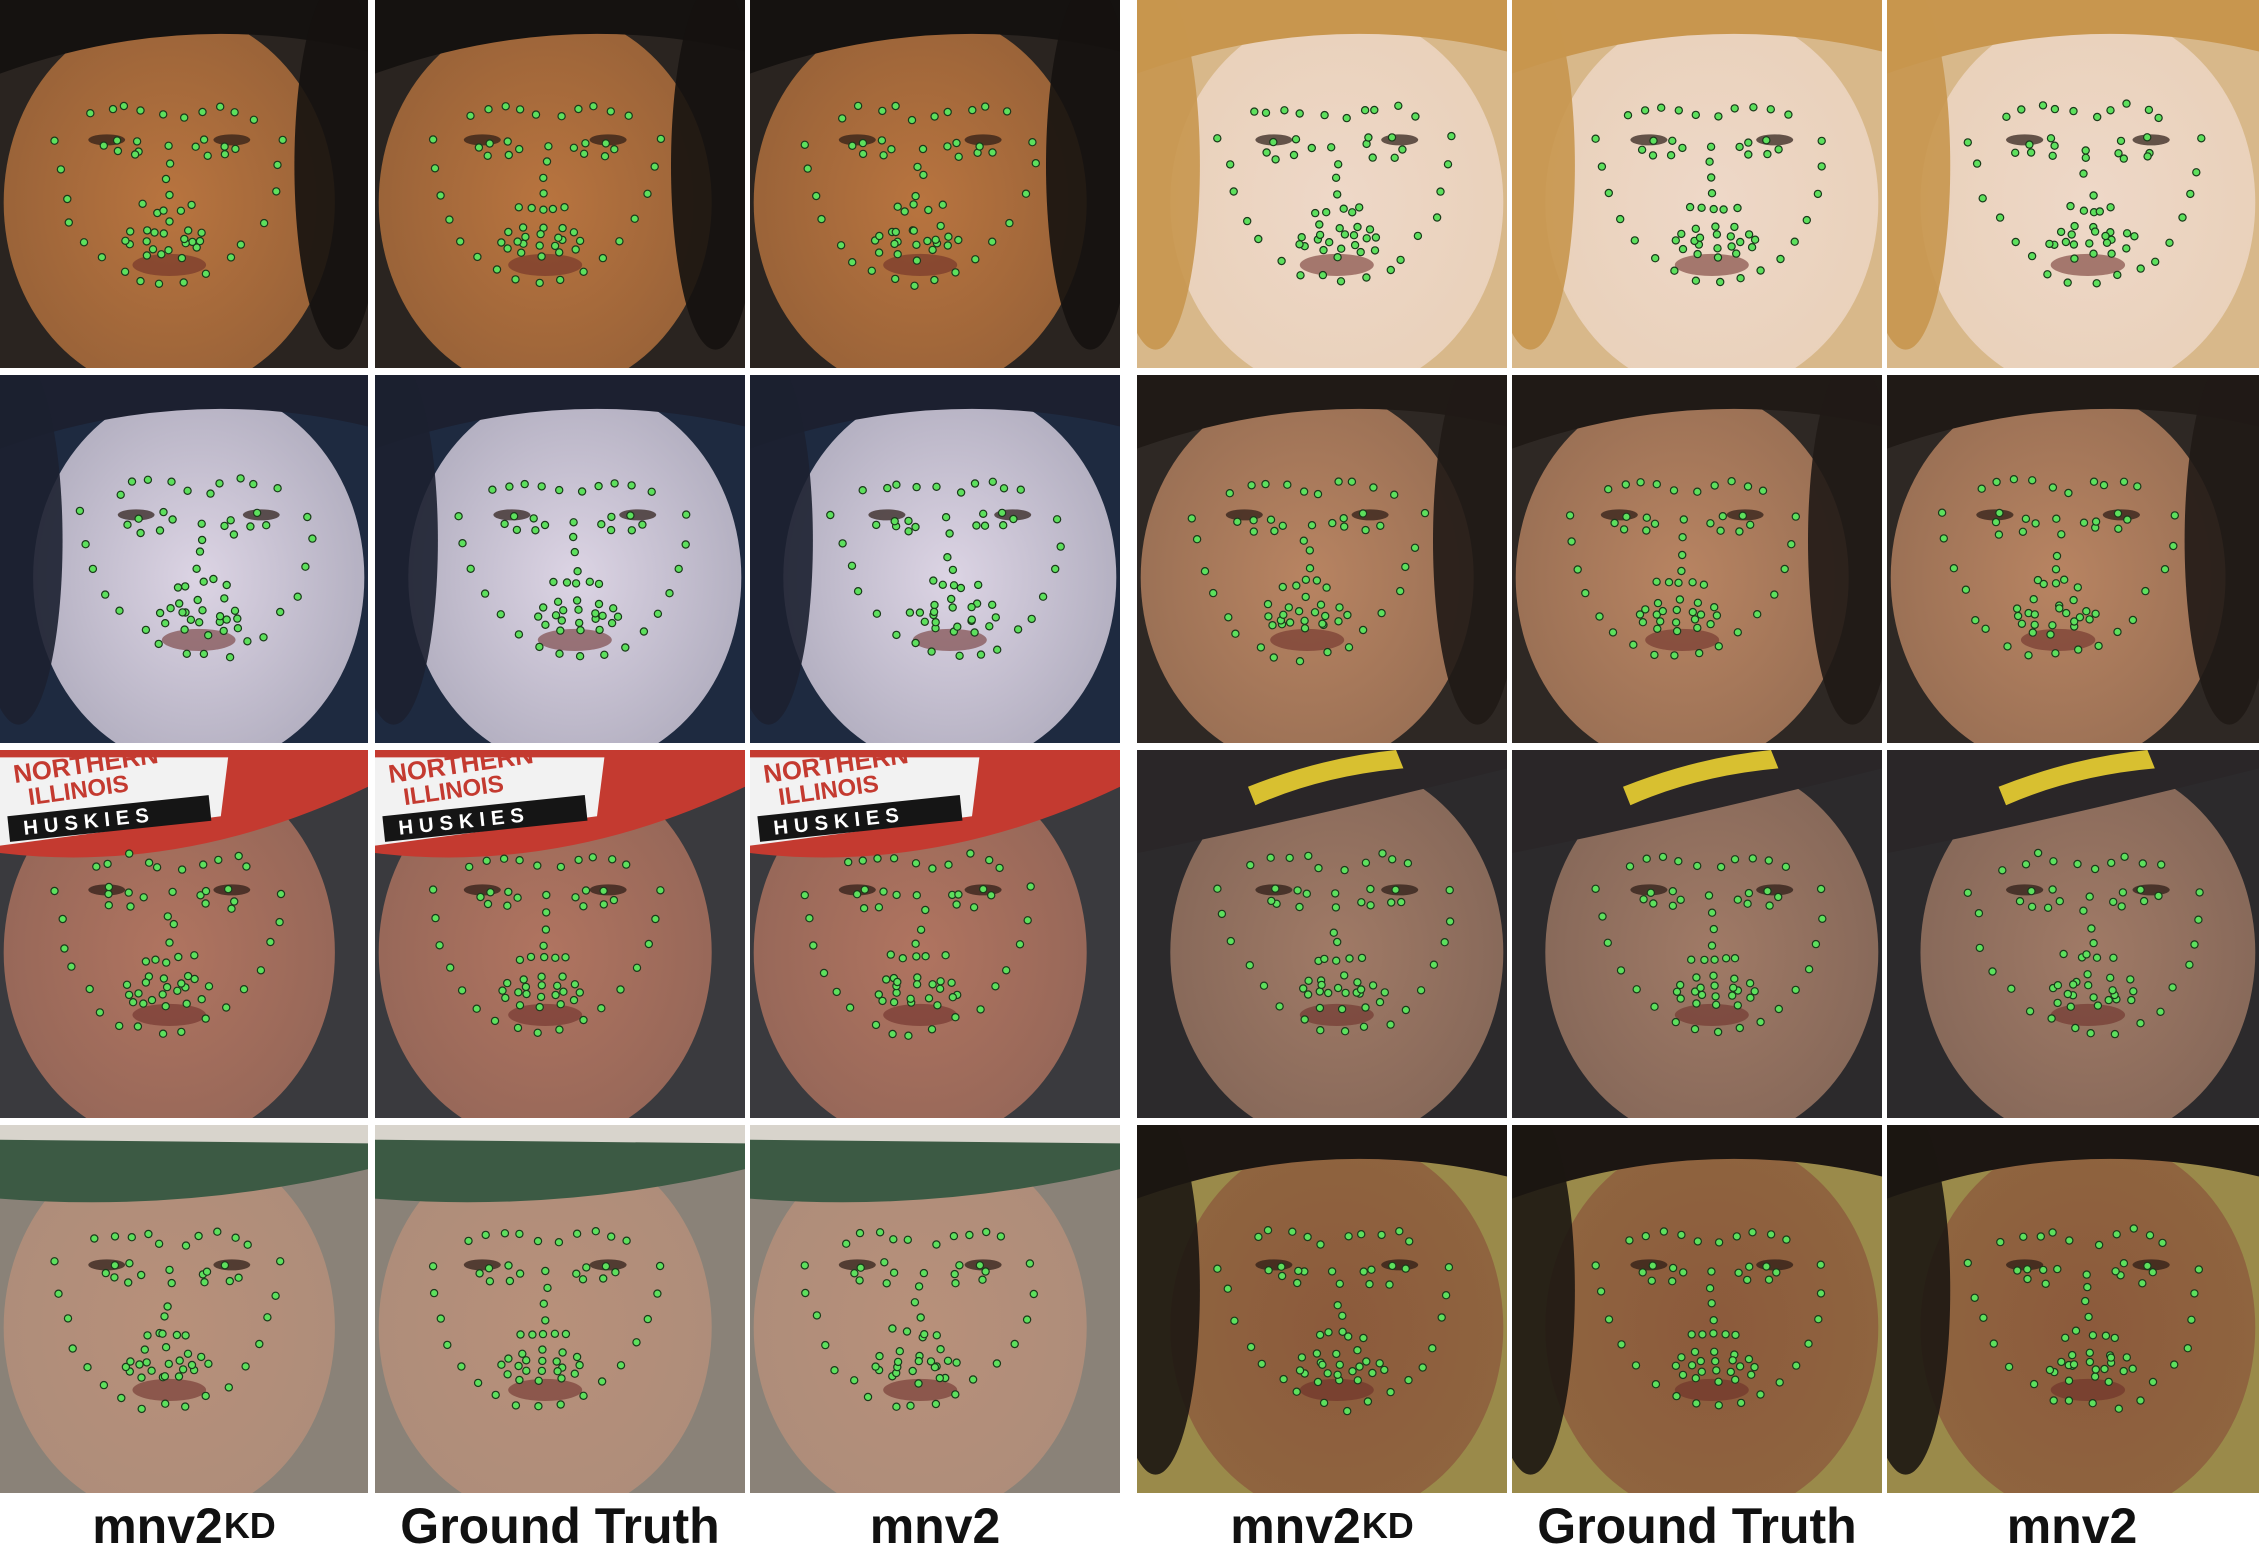 The width and height of the screenshot is (2259, 1565). Describe the element at coordinates (1322, 934) in the screenshot. I see `face-bearded-cap-dark-mnv2-kd` at that location.